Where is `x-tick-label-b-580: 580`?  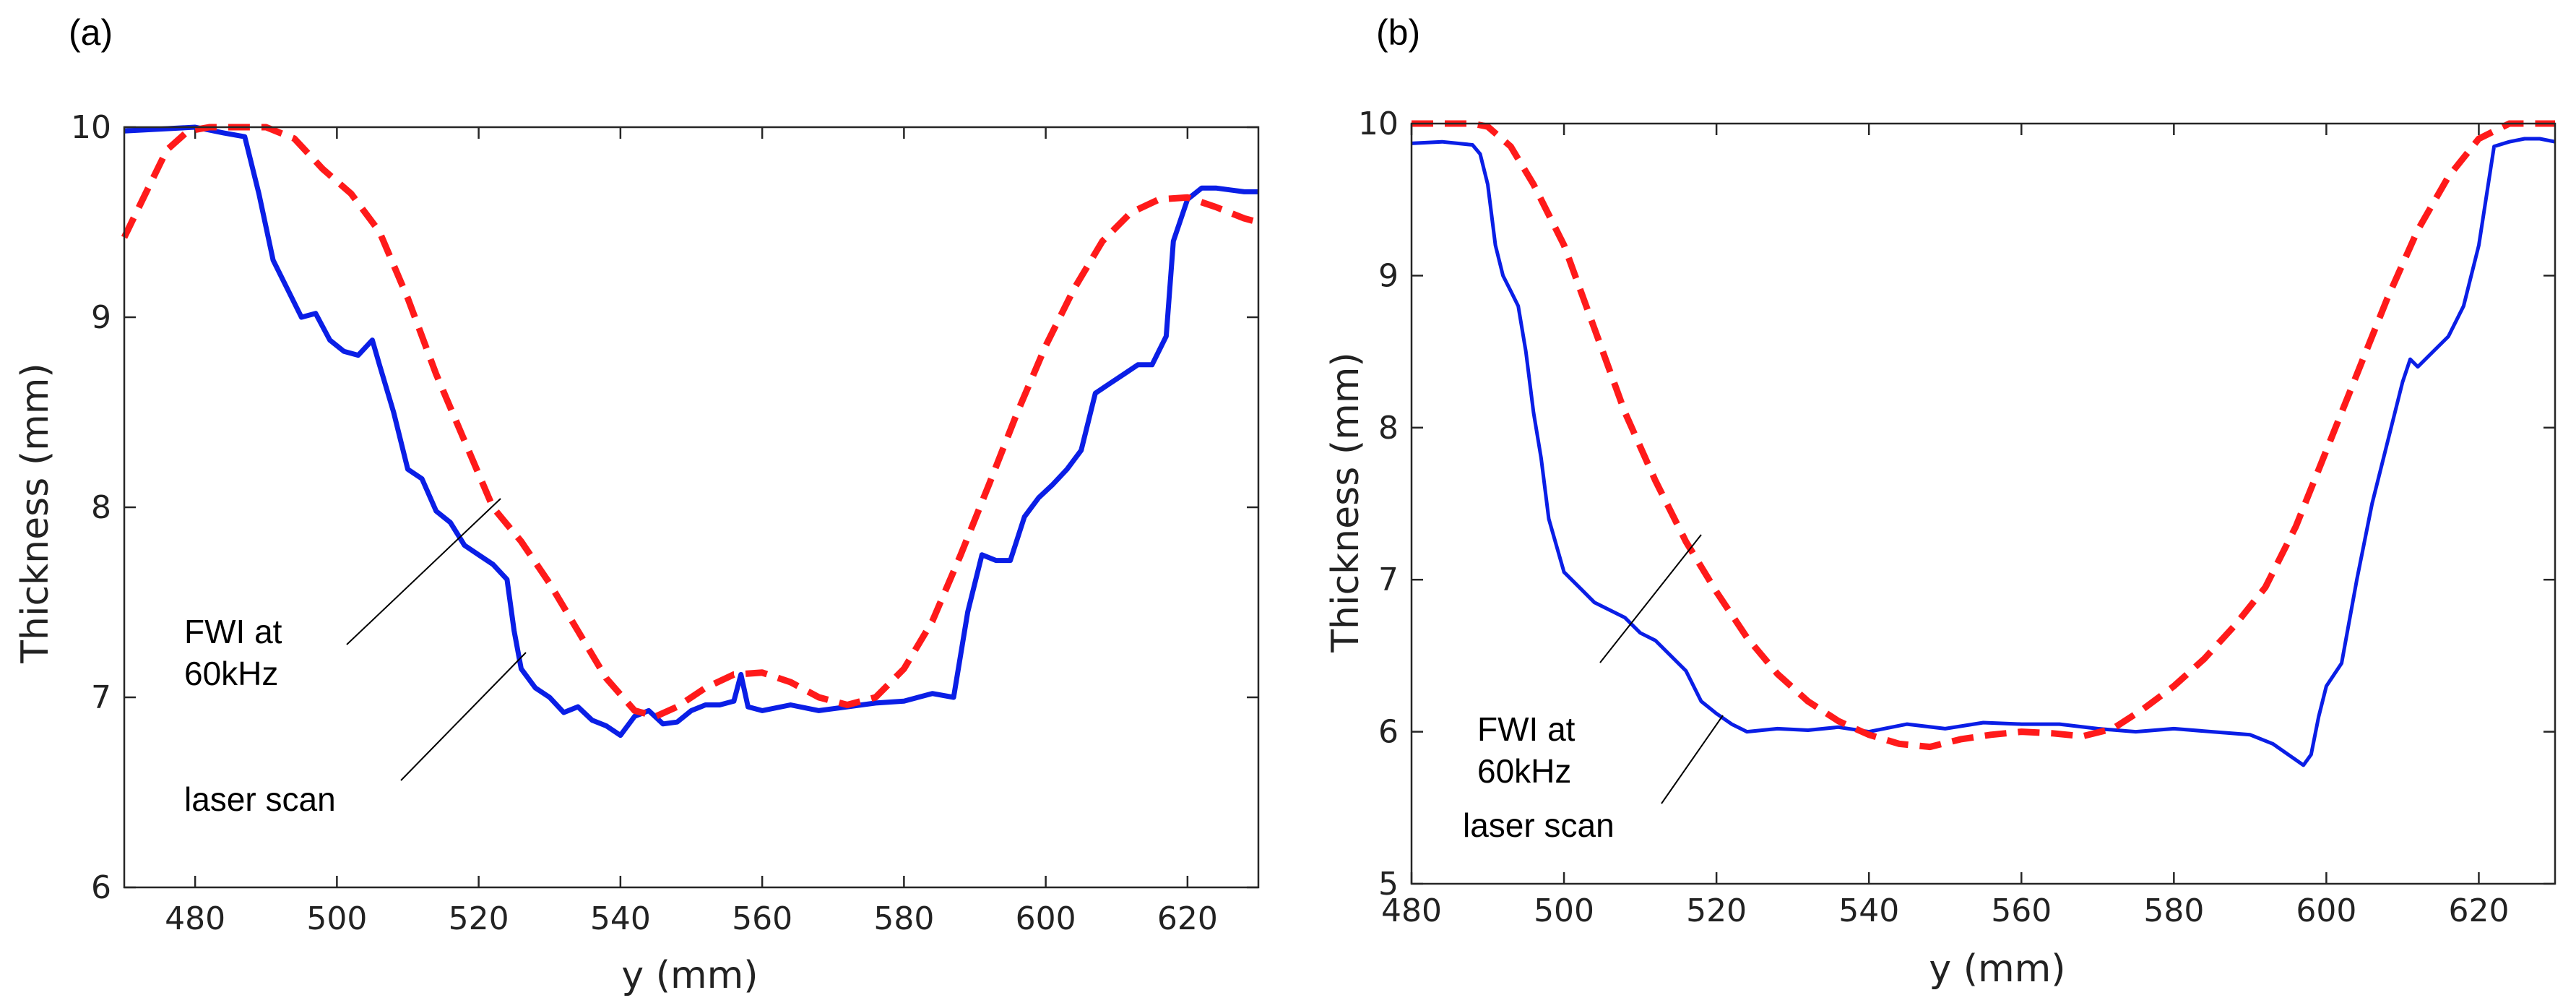
x-tick-label-b-580: 580 is located at coordinates (2173, 910).